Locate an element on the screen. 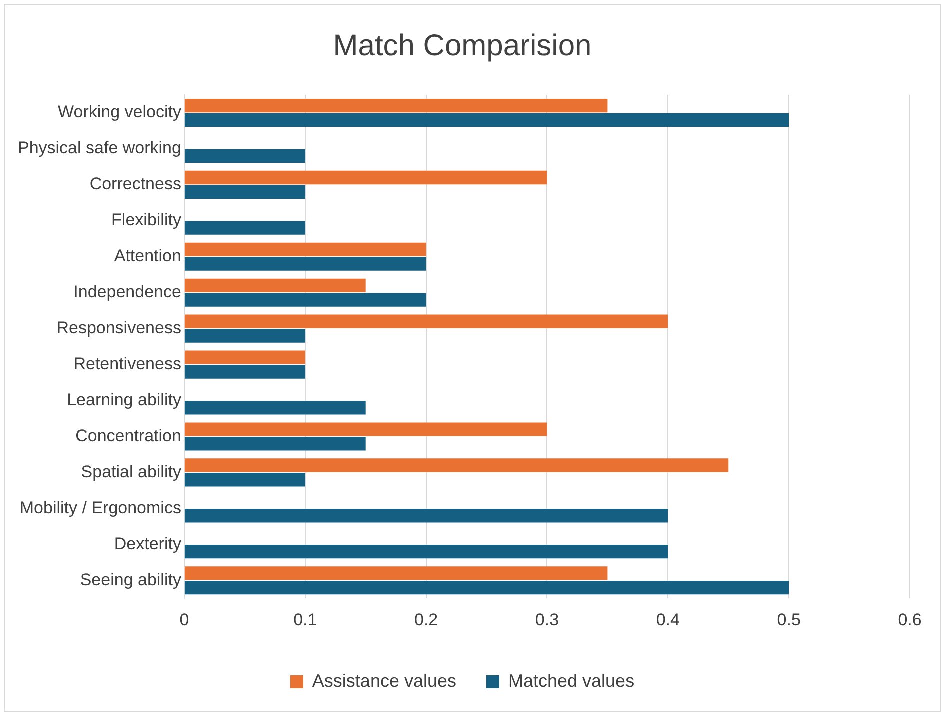 The width and height of the screenshot is (947, 718). y-tick-label: Spatial ability is located at coordinates (131, 472).